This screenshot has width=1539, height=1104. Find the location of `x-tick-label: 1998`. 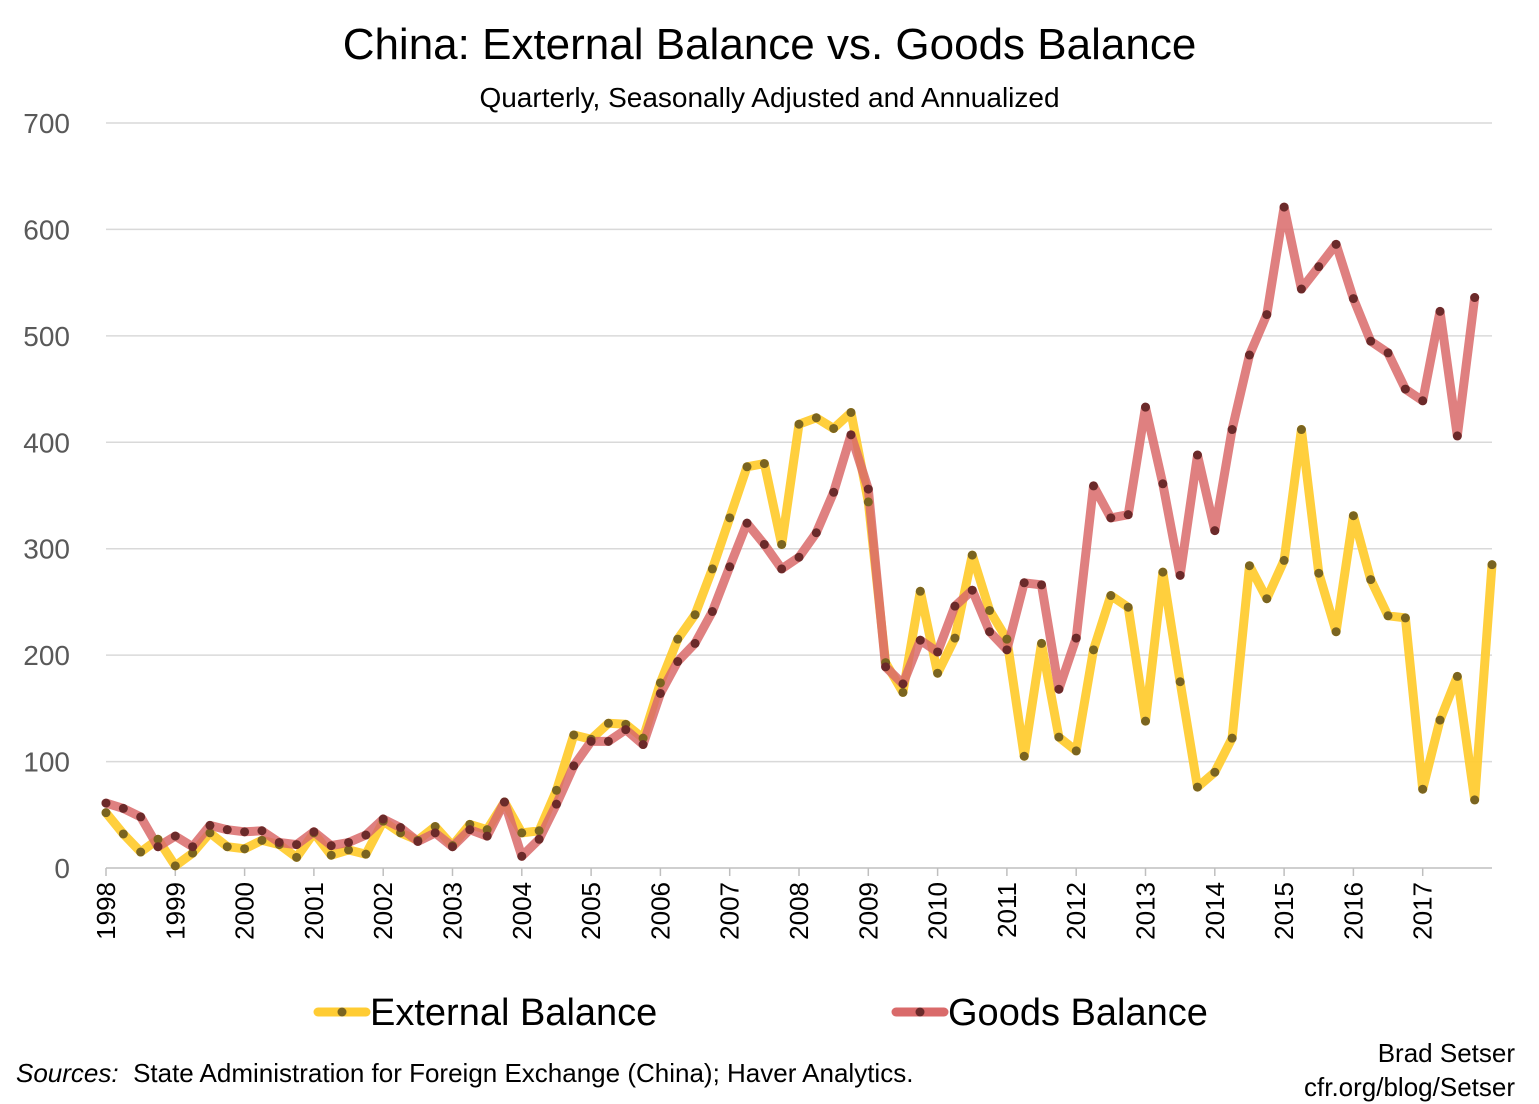

x-tick-label: 1998 is located at coordinates (106, 911).